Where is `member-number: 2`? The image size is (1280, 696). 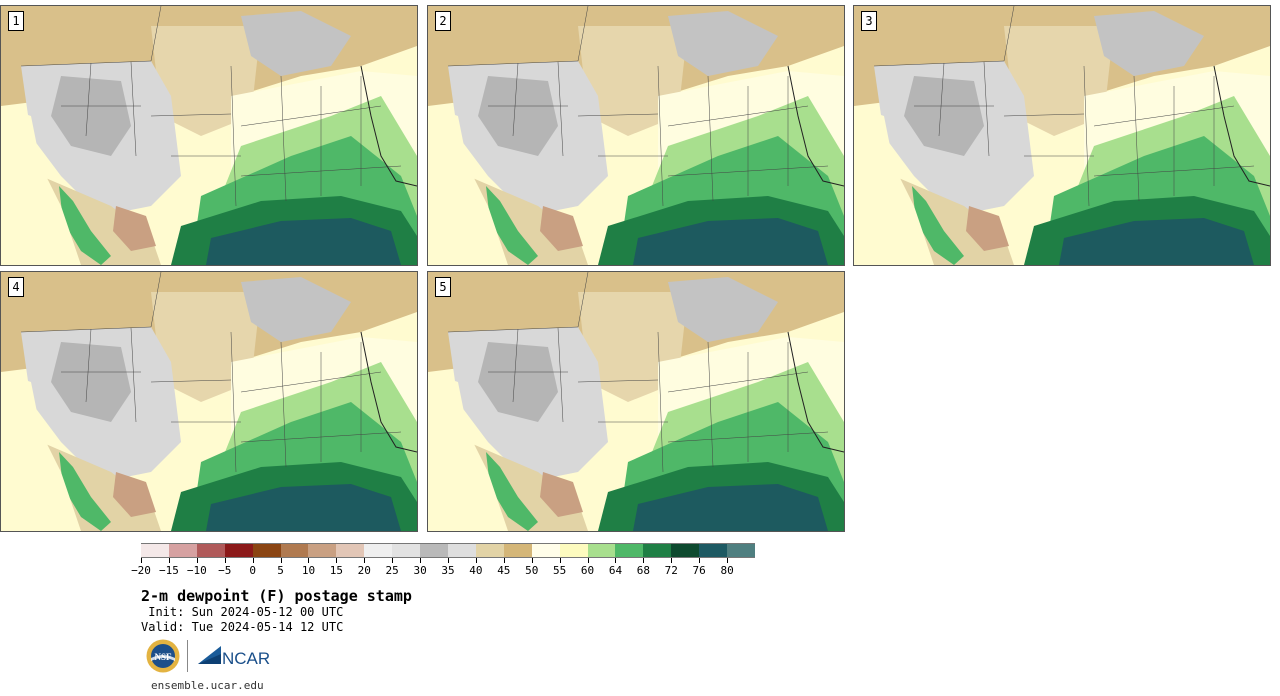
member-number: 2 is located at coordinates (443, 21).